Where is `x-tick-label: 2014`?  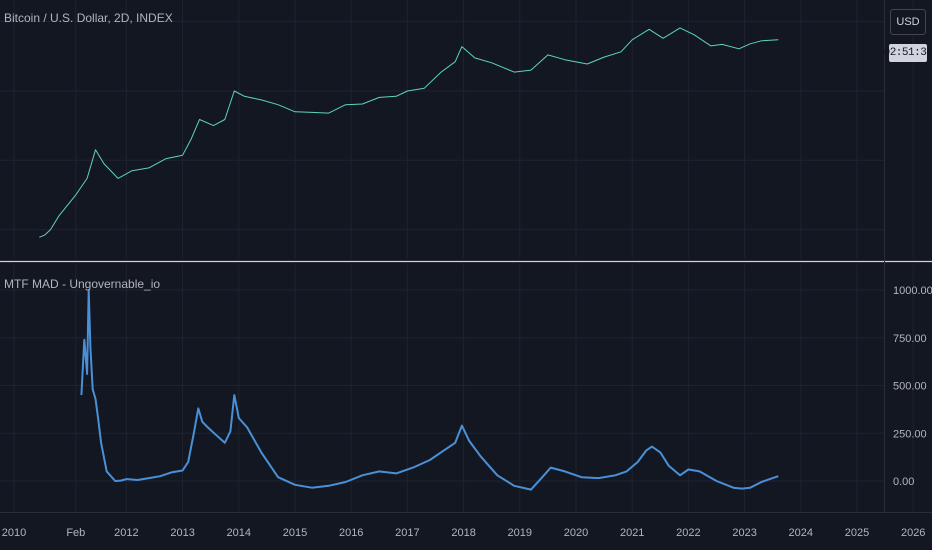 x-tick-label: 2014 is located at coordinates (239, 533).